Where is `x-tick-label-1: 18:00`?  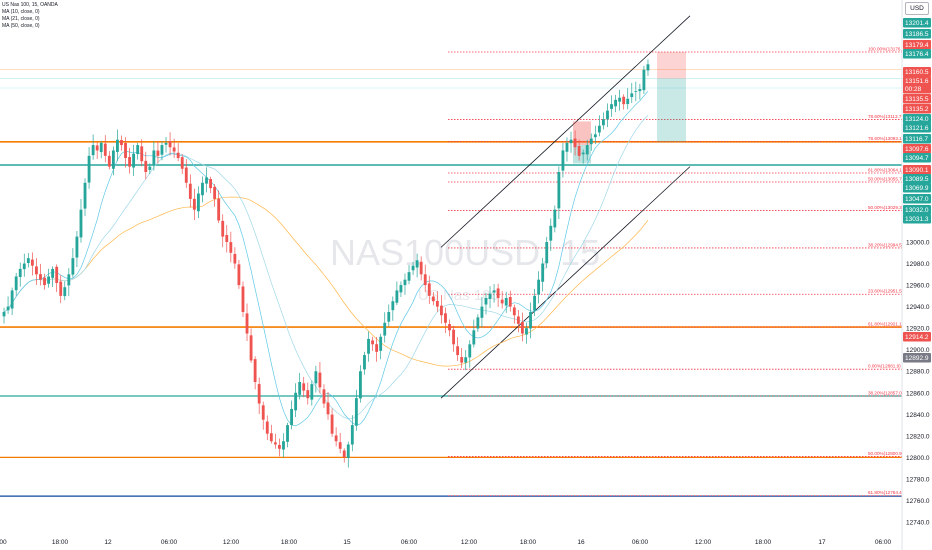 x-tick-label-1: 18:00 is located at coordinates (60, 542).